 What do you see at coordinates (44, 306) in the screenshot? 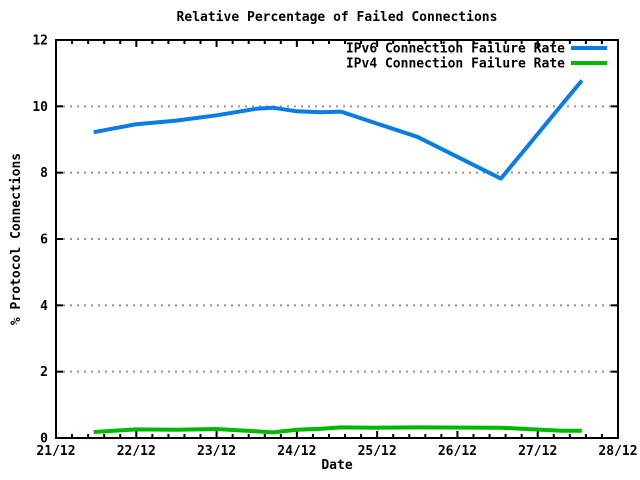
I see `y-tick-label: 4` at bounding box center [44, 306].